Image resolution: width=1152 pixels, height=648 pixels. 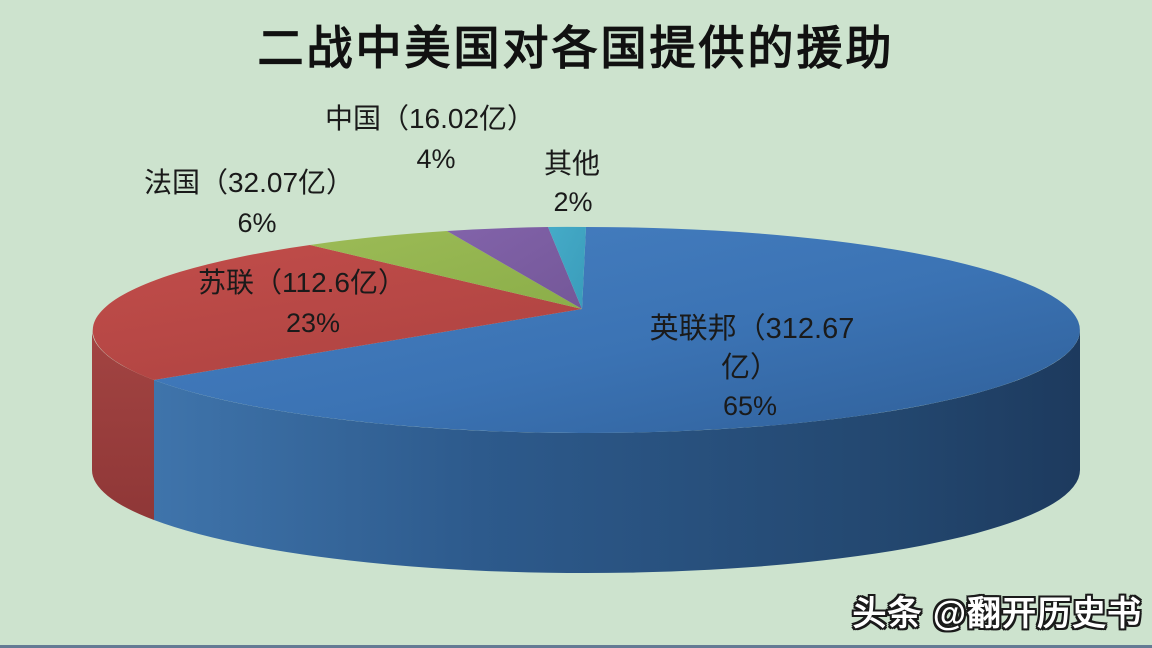 What do you see at coordinates (572, 163) in the screenshot?
I see `label-other: 其他` at bounding box center [572, 163].